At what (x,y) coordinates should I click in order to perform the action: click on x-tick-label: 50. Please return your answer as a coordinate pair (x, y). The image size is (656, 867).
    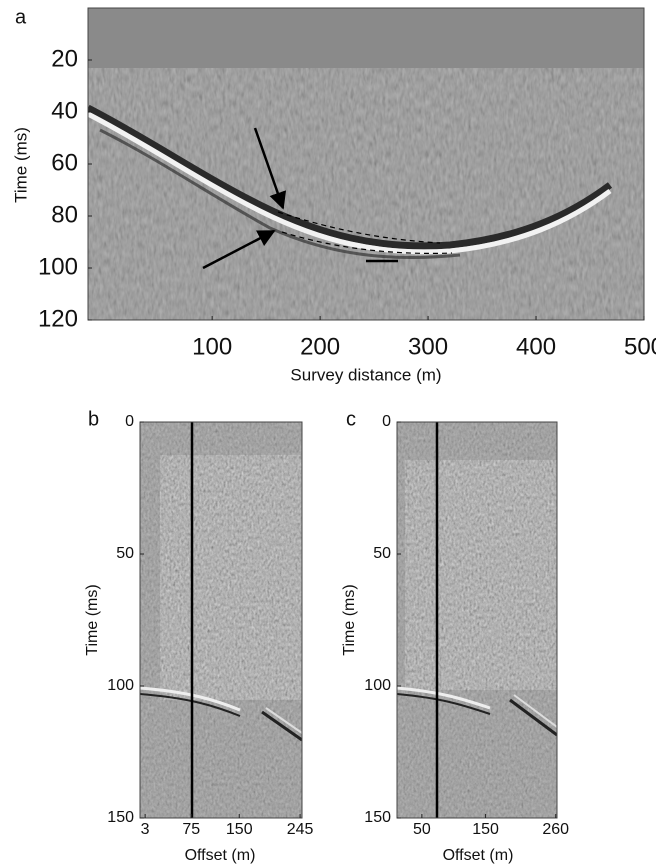
    Looking at the image, I should click on (422, 829).